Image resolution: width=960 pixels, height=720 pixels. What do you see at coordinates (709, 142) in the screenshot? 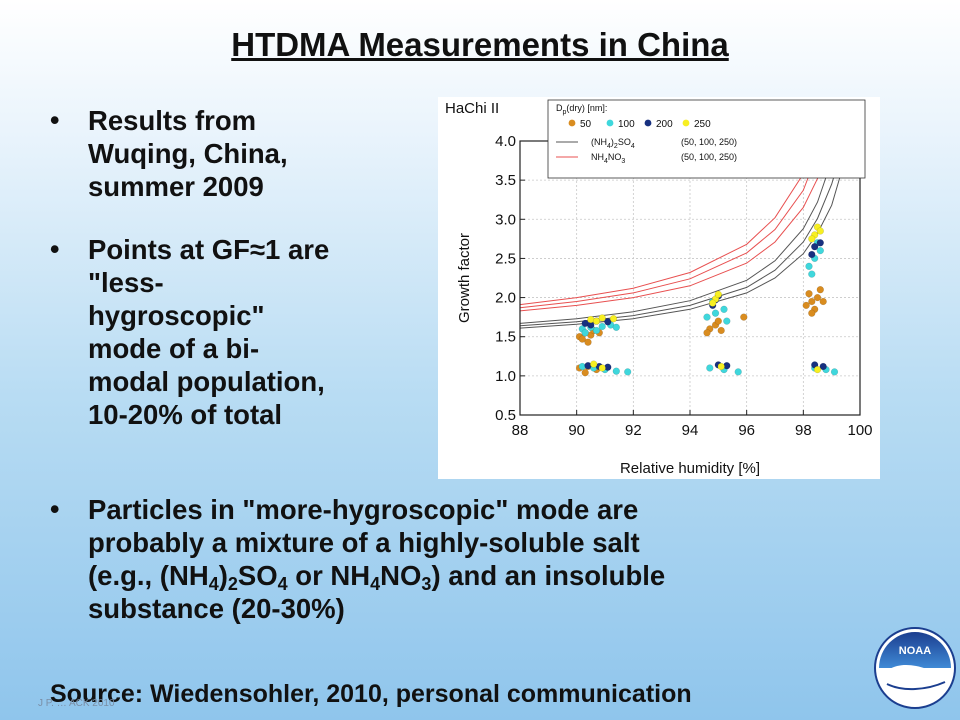
I see `legend-sizes-ammsulf: (50, 100, 250)` at bounding box center [709, 142].